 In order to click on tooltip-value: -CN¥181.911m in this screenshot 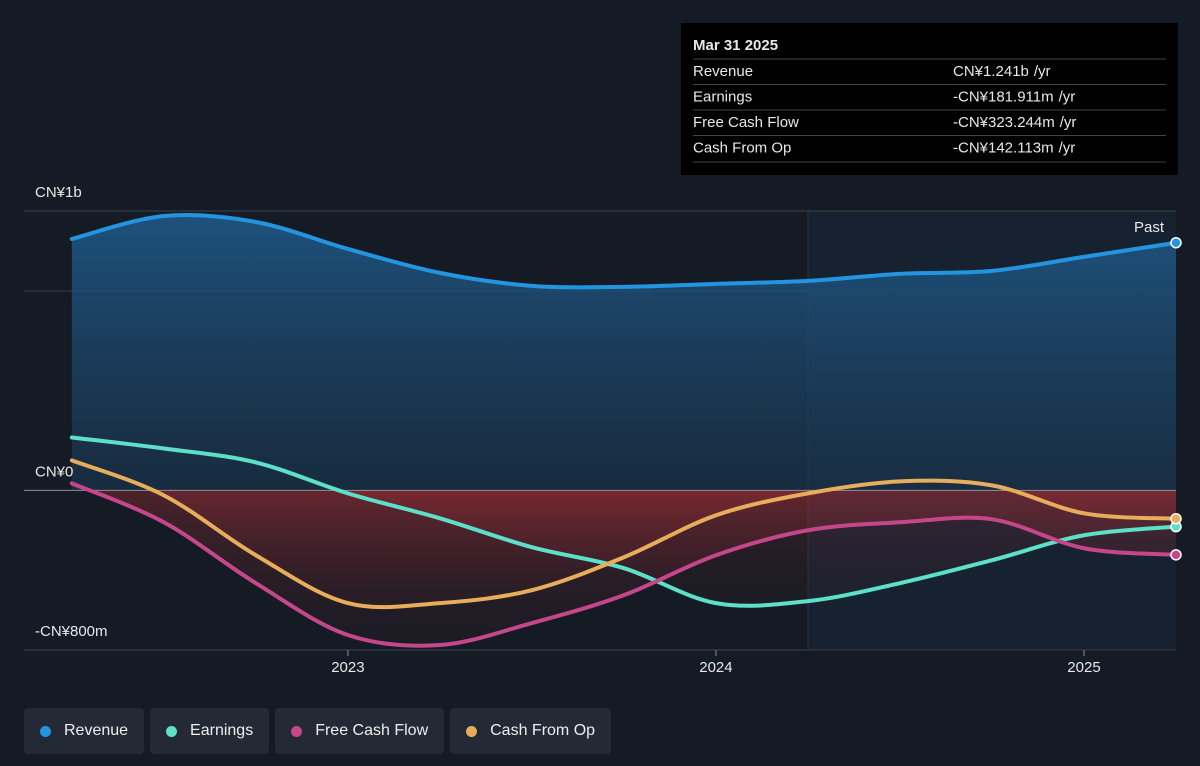, I will do `click(1003, 96)`.